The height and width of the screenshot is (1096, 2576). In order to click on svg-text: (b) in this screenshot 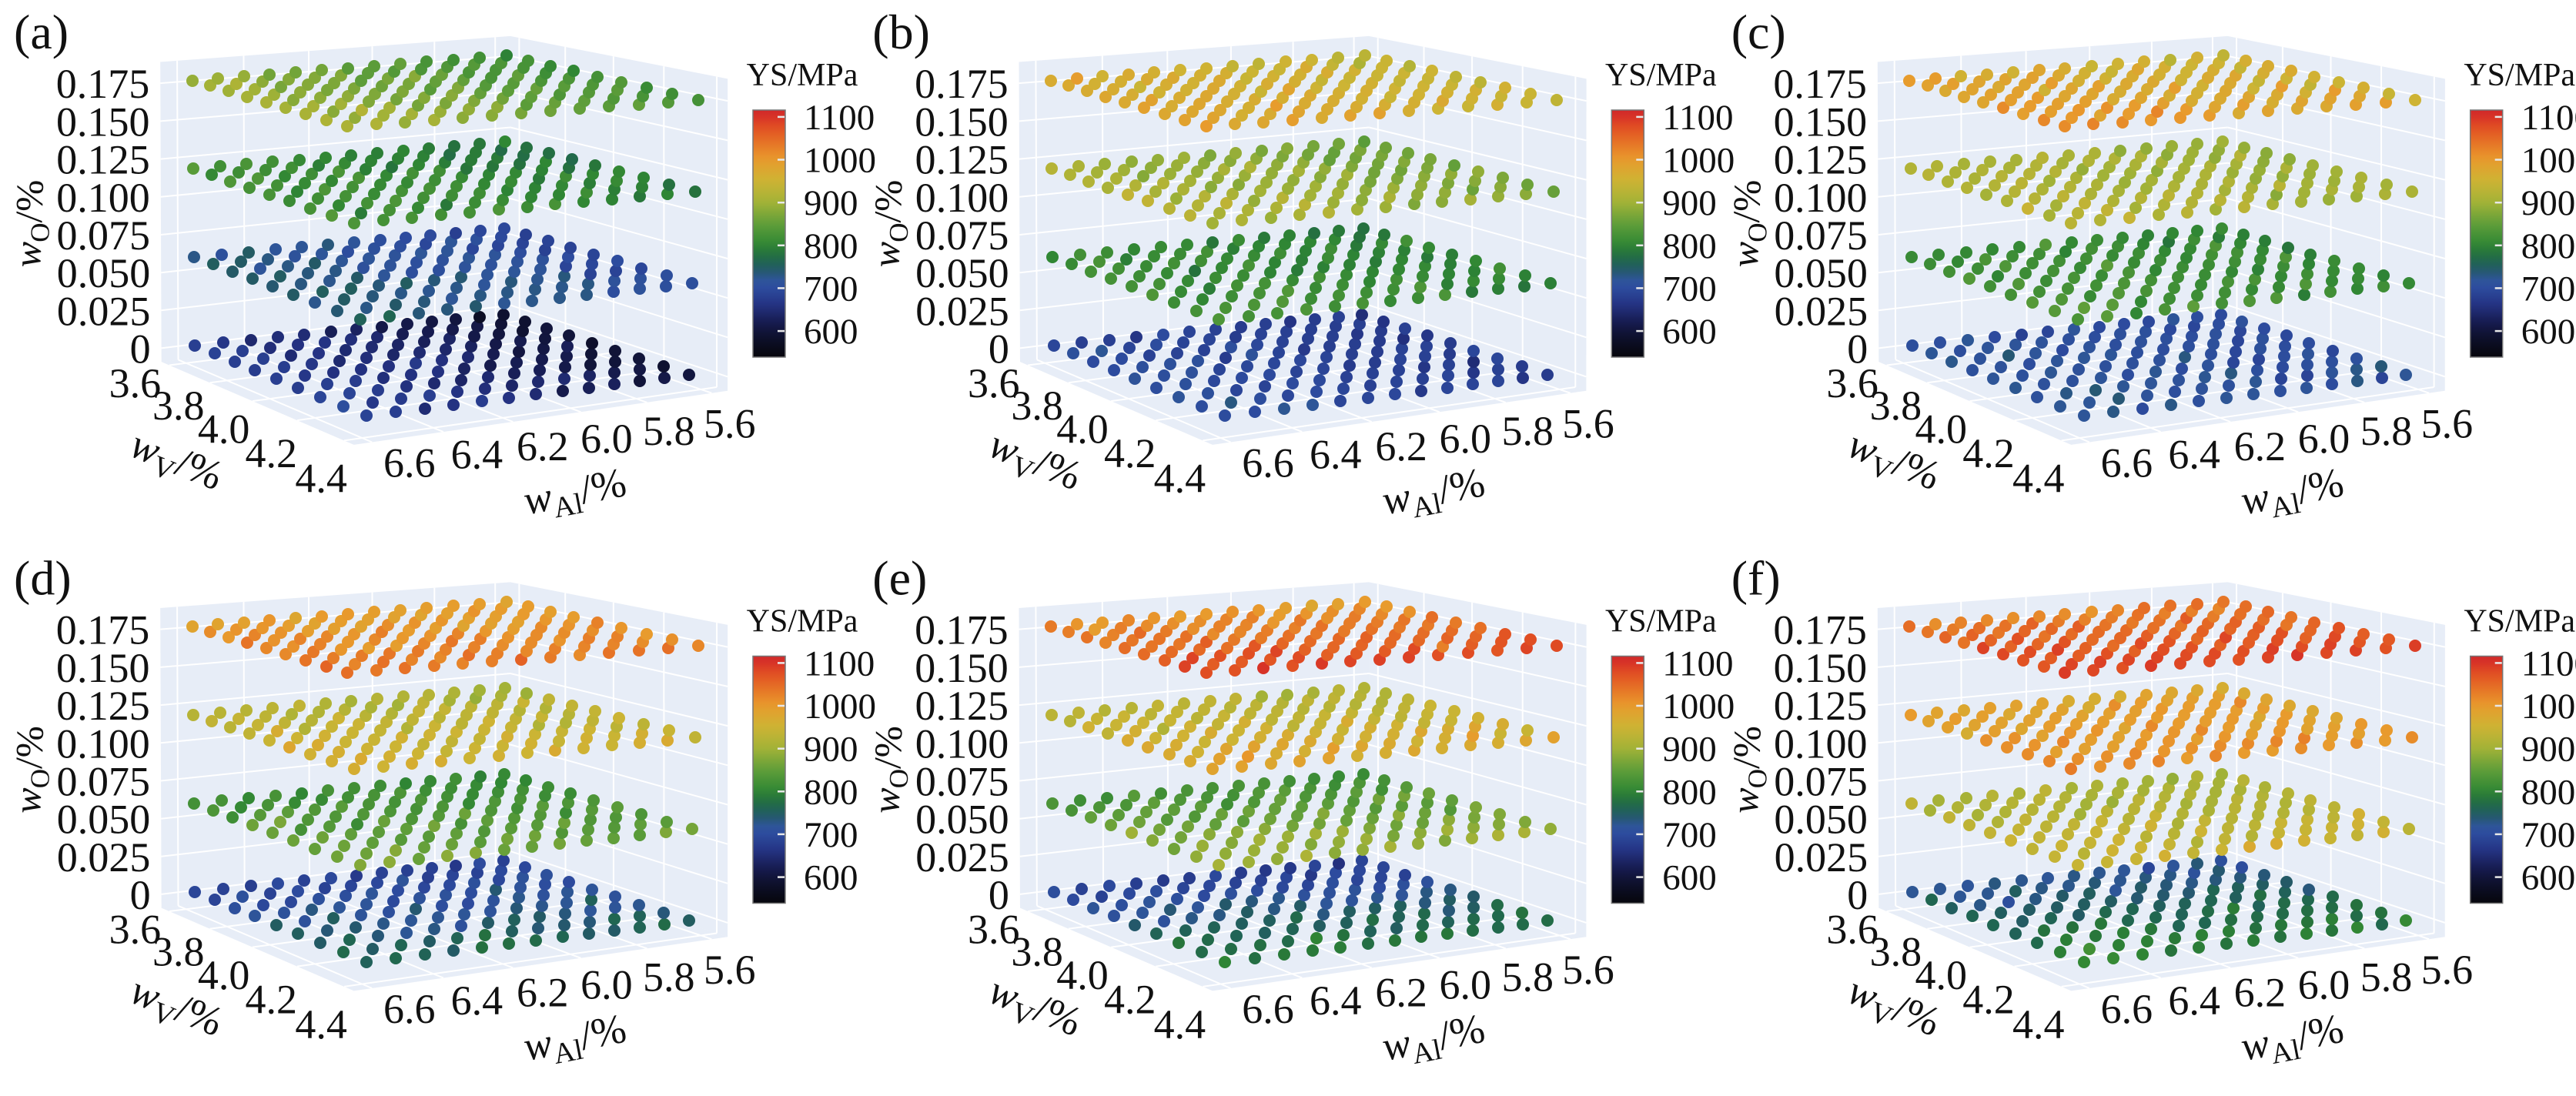, I will do `click(901, 32)`.